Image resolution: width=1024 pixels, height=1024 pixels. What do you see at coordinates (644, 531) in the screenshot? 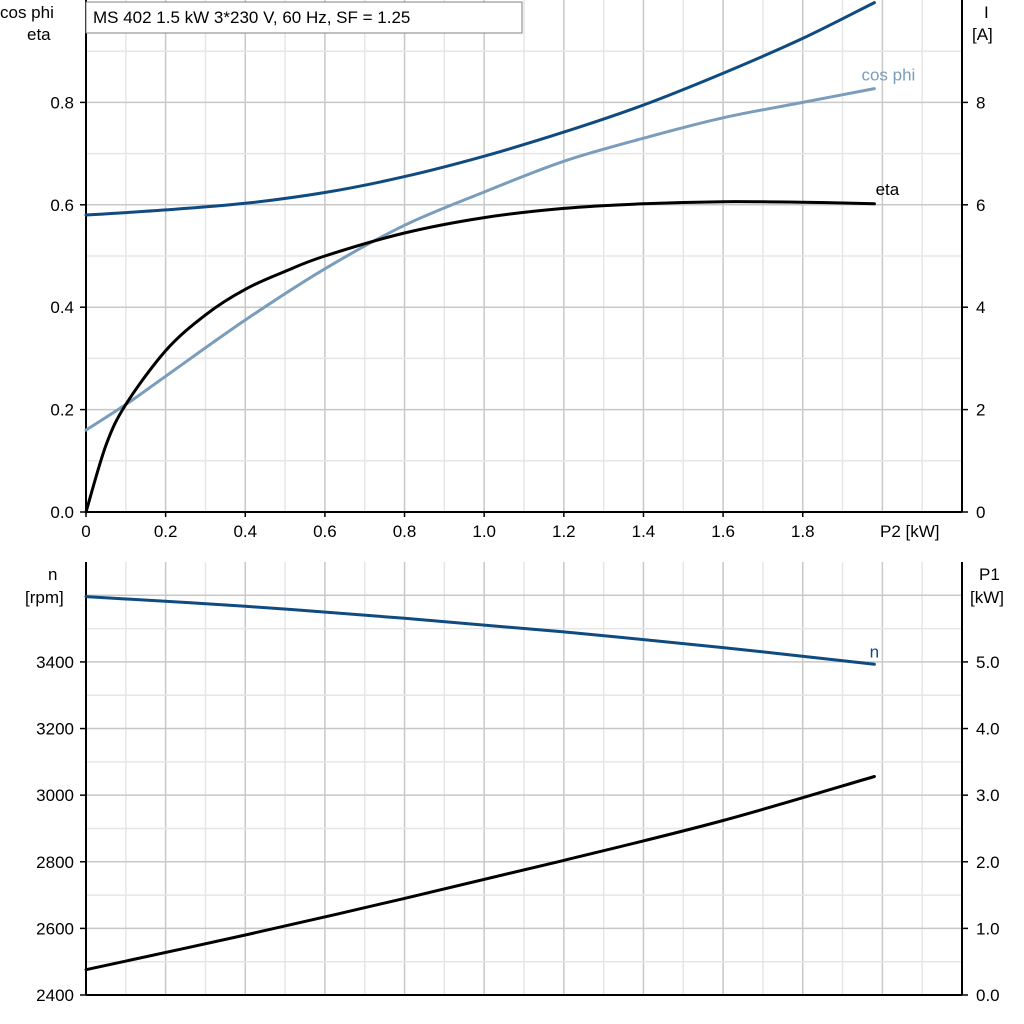
I see `x-tick-label: 1.4` at bounding box center [644, 531].